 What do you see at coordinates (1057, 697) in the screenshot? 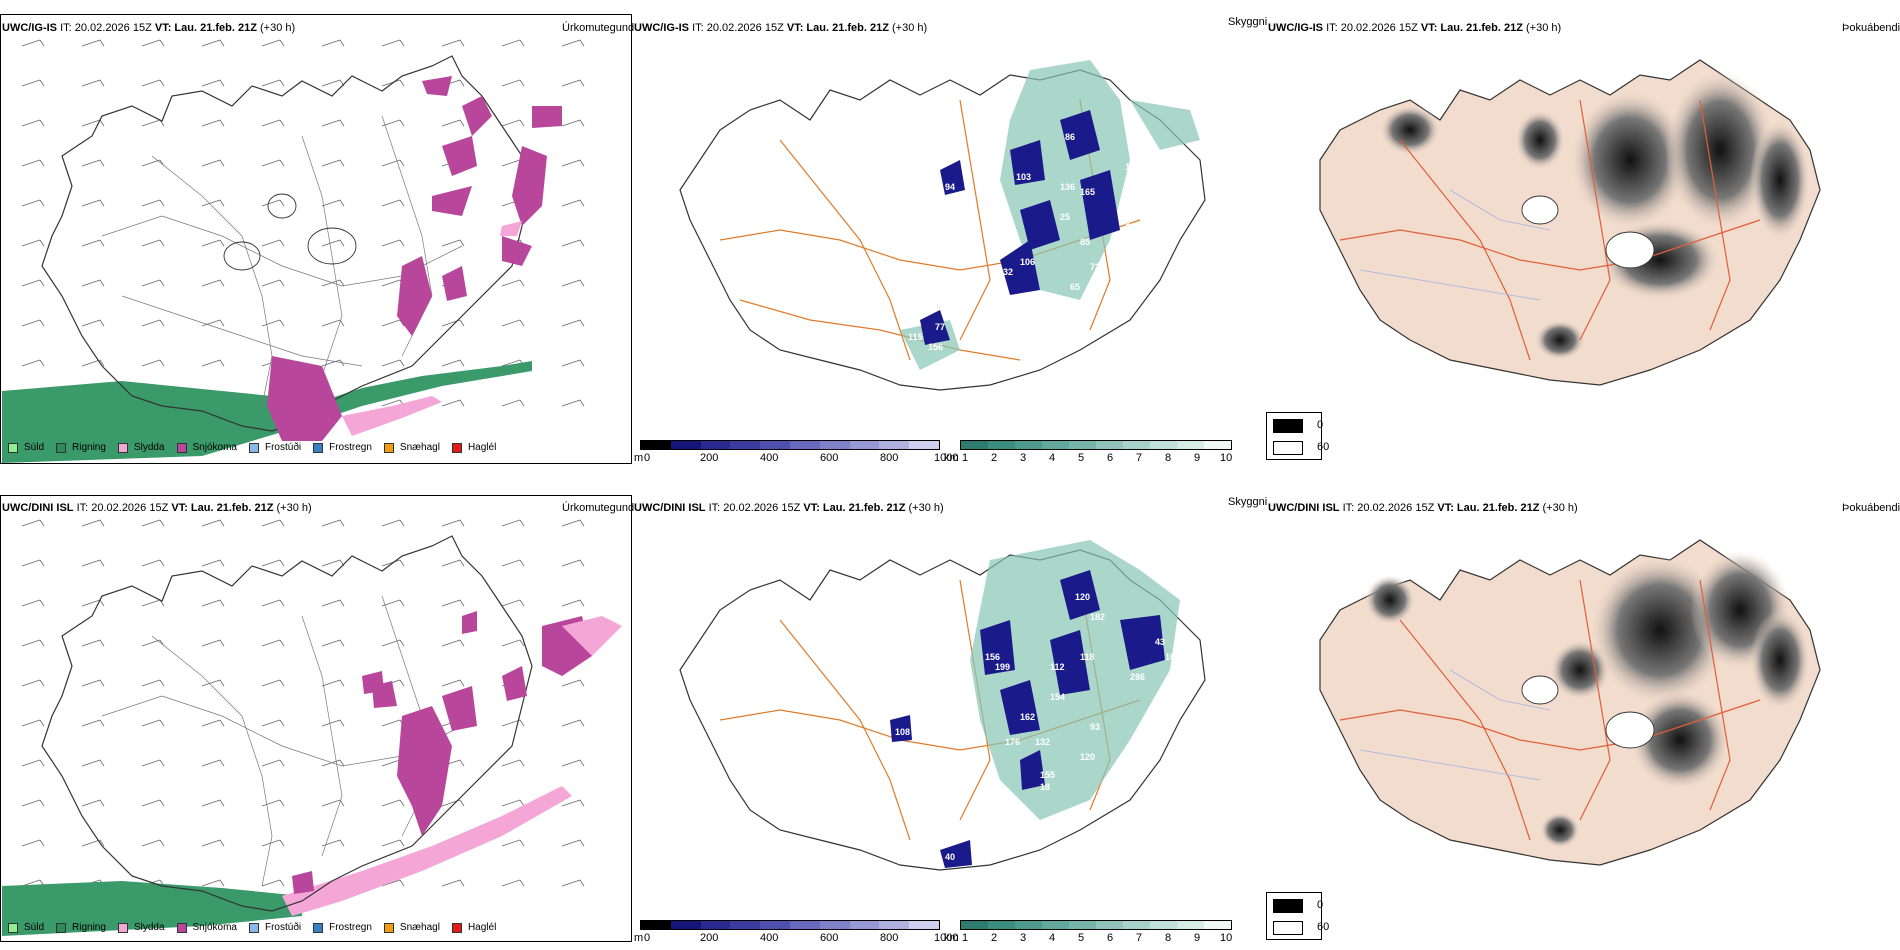
I see `svg-text: 154` at bounding box center [1057, 697].